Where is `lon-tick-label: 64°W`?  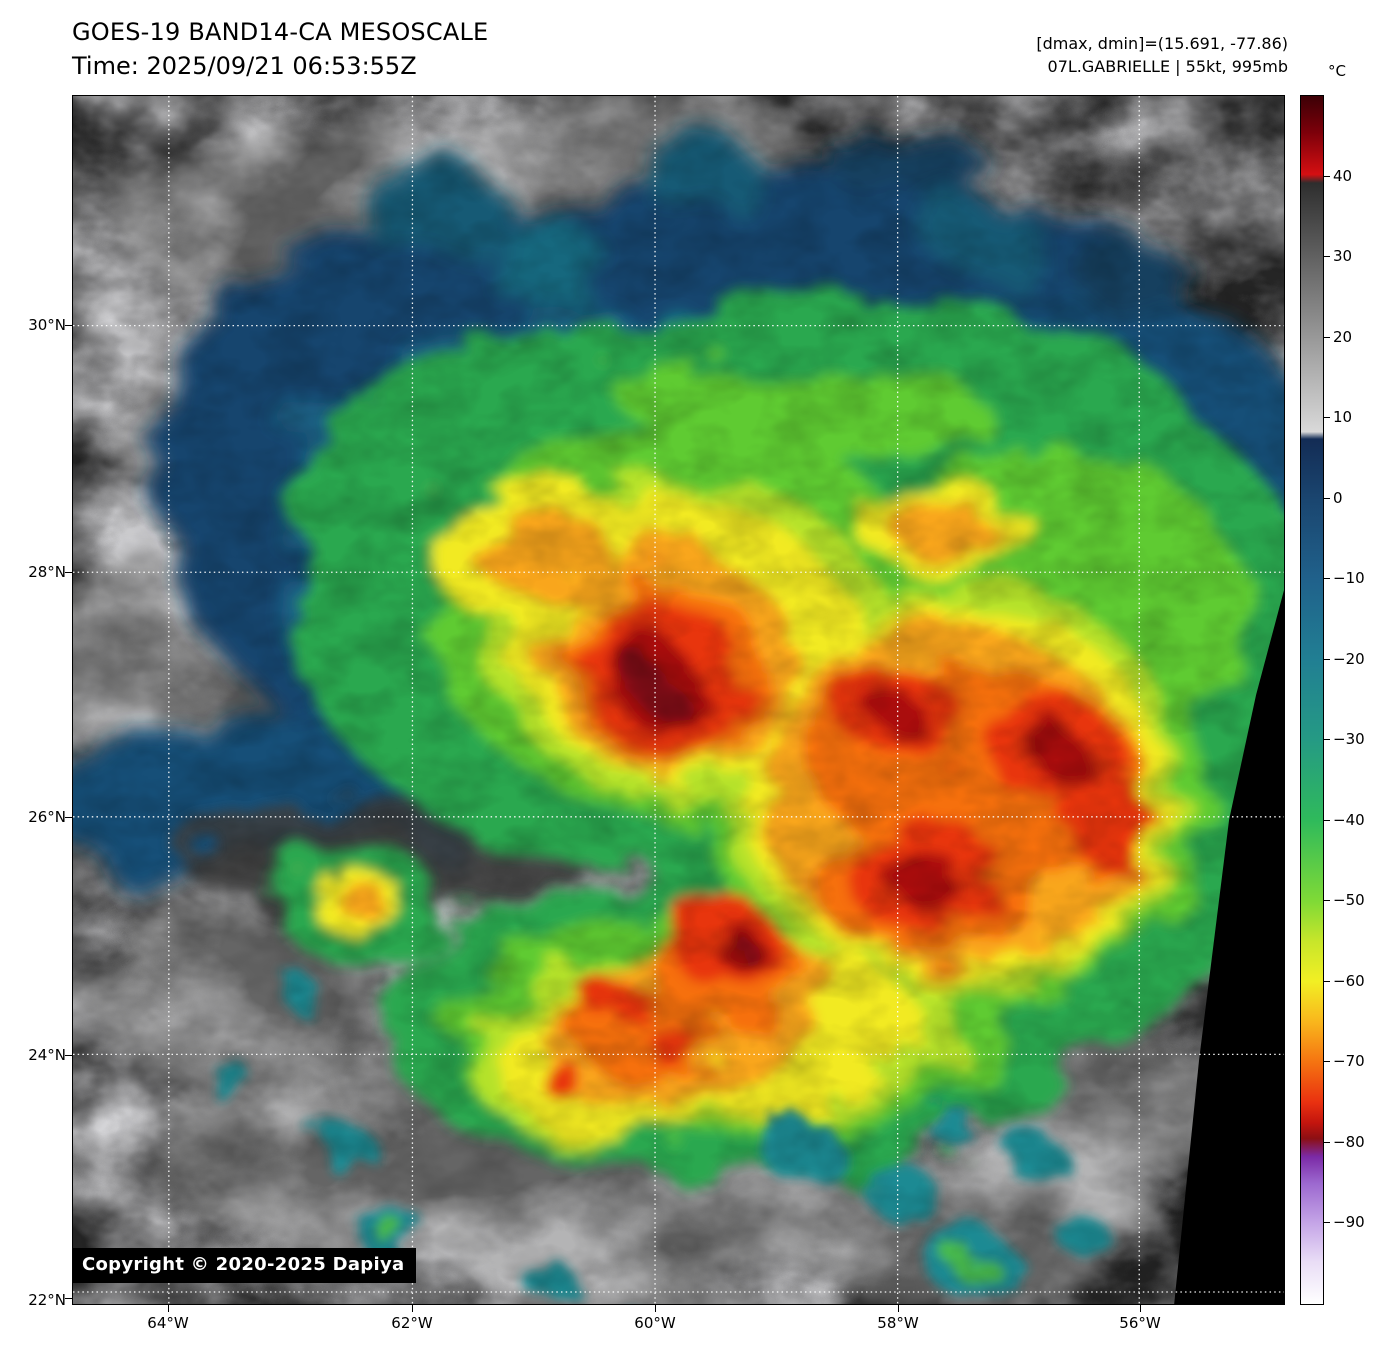 lon-tick-label: 64°W is located at coordinates (168, 1323).